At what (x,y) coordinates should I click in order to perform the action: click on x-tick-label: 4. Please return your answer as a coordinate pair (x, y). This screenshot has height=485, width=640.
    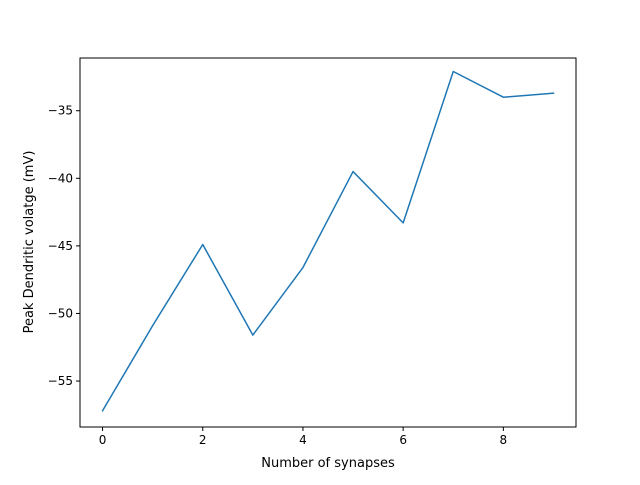
    Looking at the image, I should click on (303, 440).